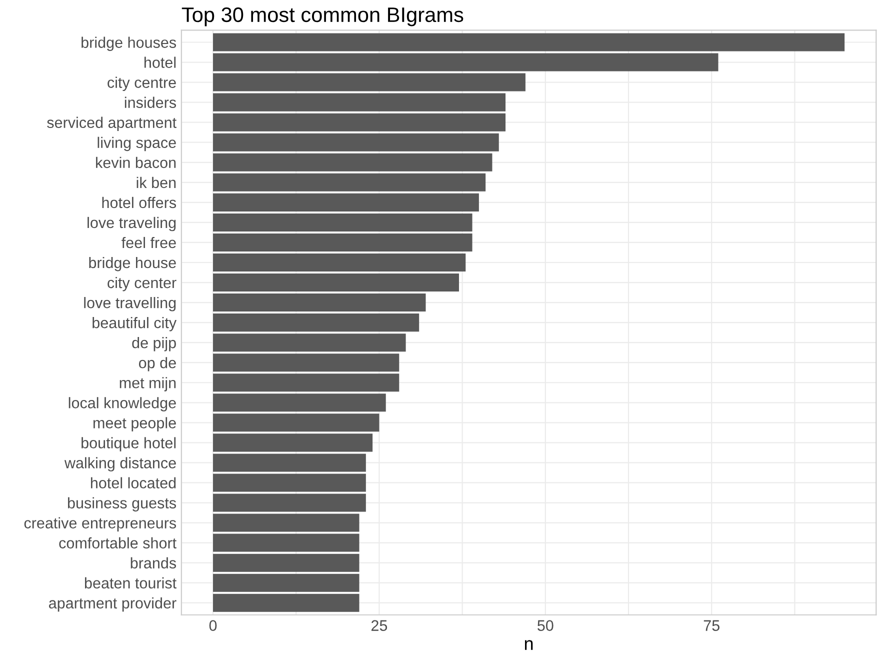  Describe the element at coordinates (134, 324) in the screenshot. I see `y-tick-label: beautiful city` at that location.